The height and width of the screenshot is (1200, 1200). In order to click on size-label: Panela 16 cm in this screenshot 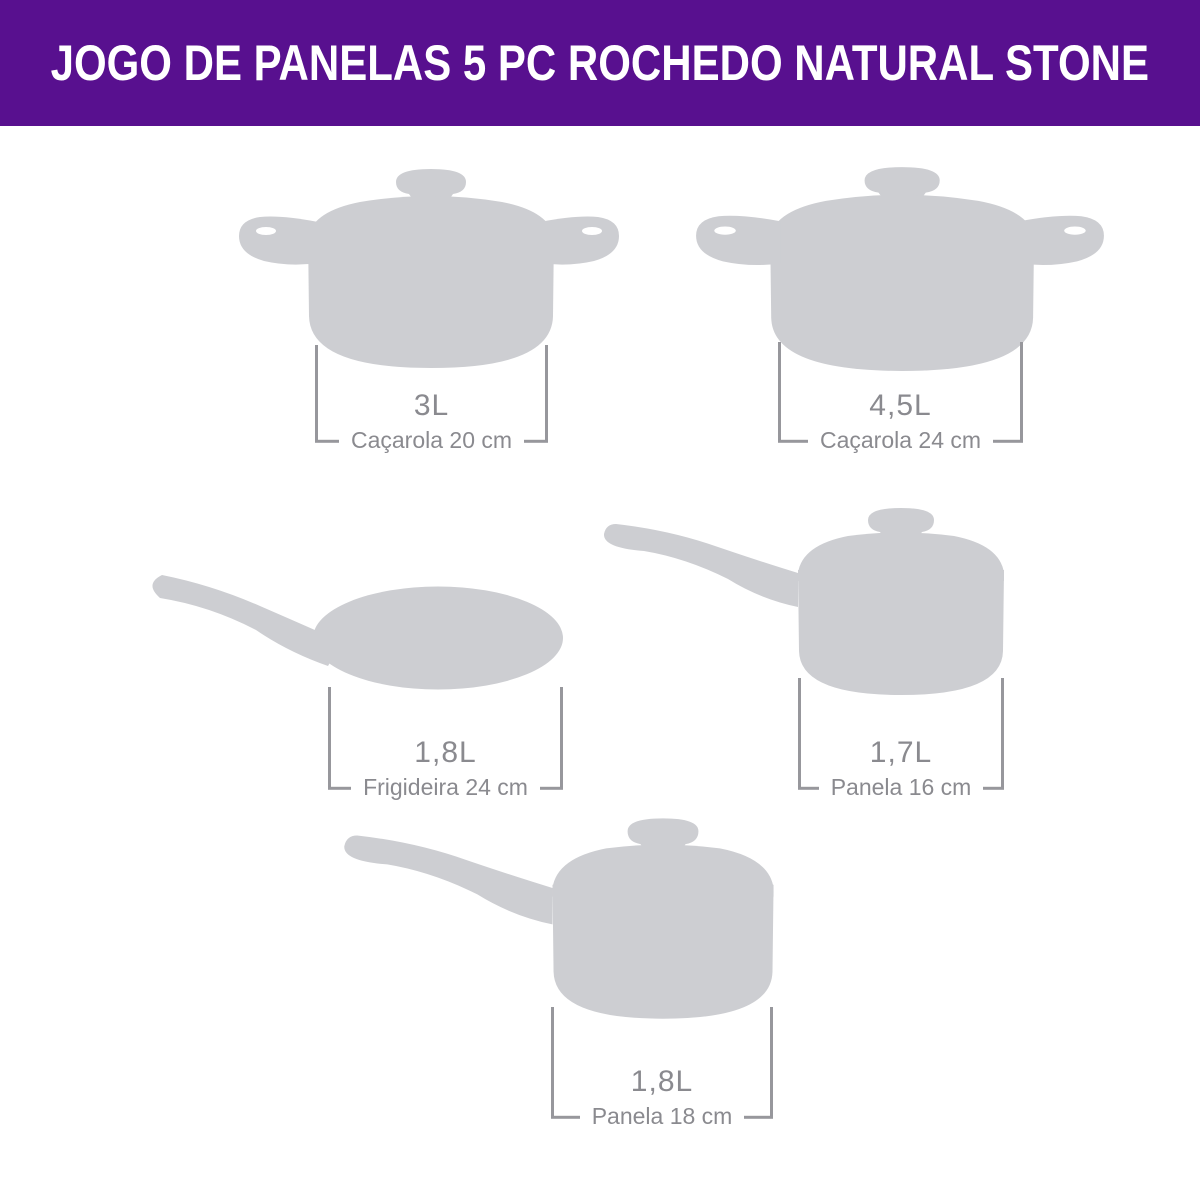, I will do `click(901, 787)`.